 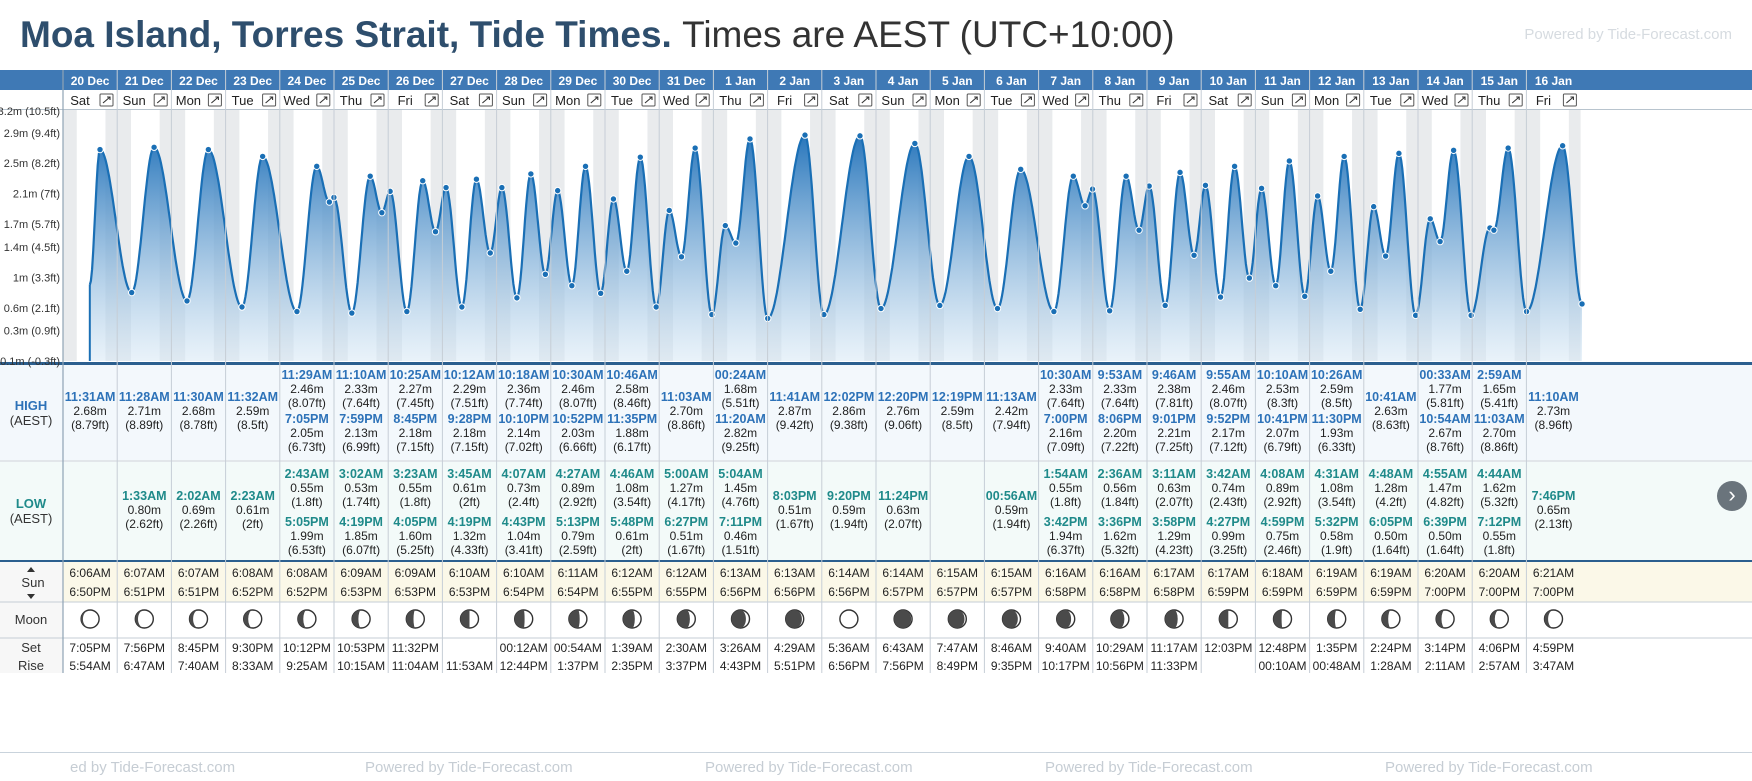 What do you see at coordinates (1120, 550) in the screenshot?
I see `low-tide-feet: (5.32ft)` at bounding box center [1120, 550].